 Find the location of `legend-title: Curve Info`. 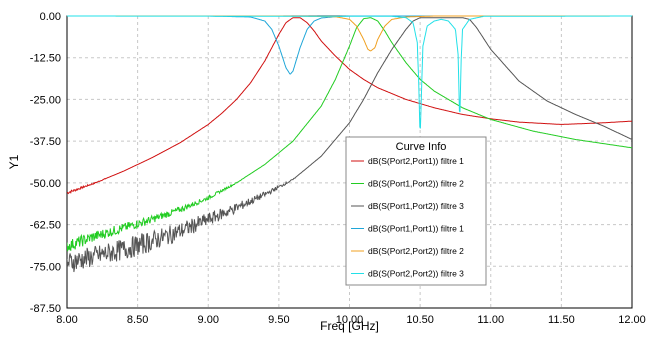

legend-title: Curve Info is located at coordinates (421, 147).